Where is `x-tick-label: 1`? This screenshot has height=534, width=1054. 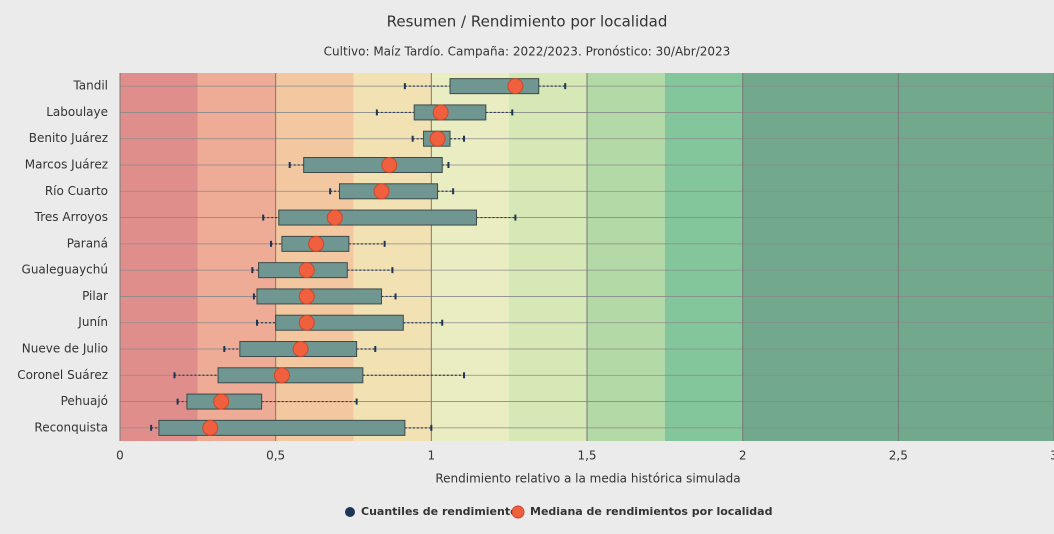
x-tick-label: 1 is located at coordinates (432, 456).